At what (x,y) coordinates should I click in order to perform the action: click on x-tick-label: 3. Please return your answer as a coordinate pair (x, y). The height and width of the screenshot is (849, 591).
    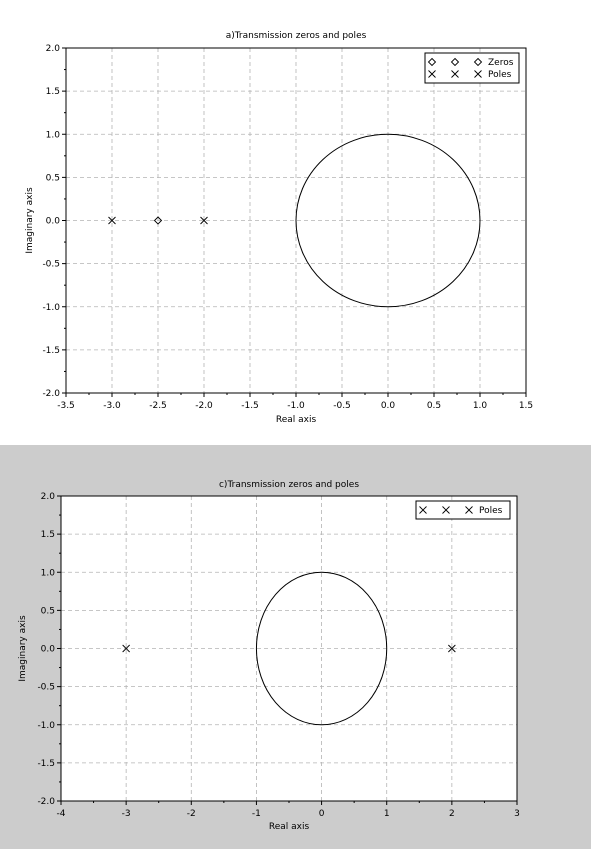
    Looking at the image, I should click on (517, 814).